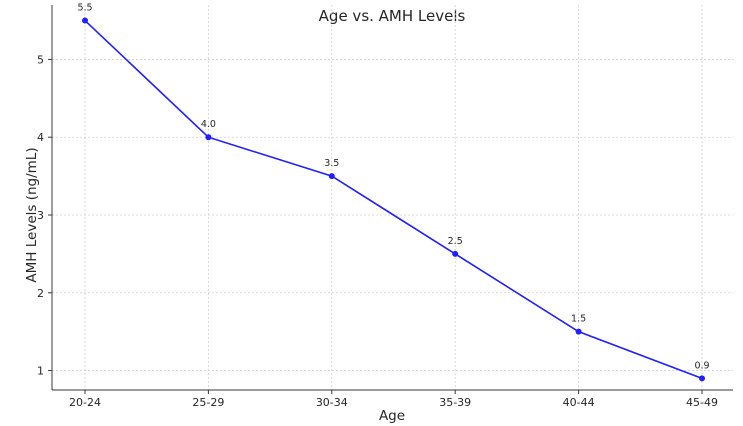  Describe the element at coordinates (85, 402) in the screenshot. I see `x-tick-label: 20-24` at that location.